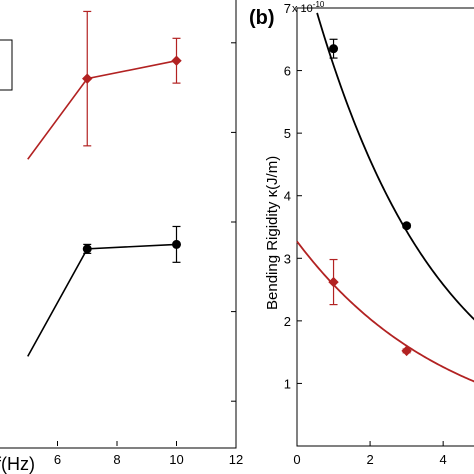 Image resolution: width=474 pixels, height=474 pixels. I want to click on panel-b-y-tick-label: 1, so click(287, 383).